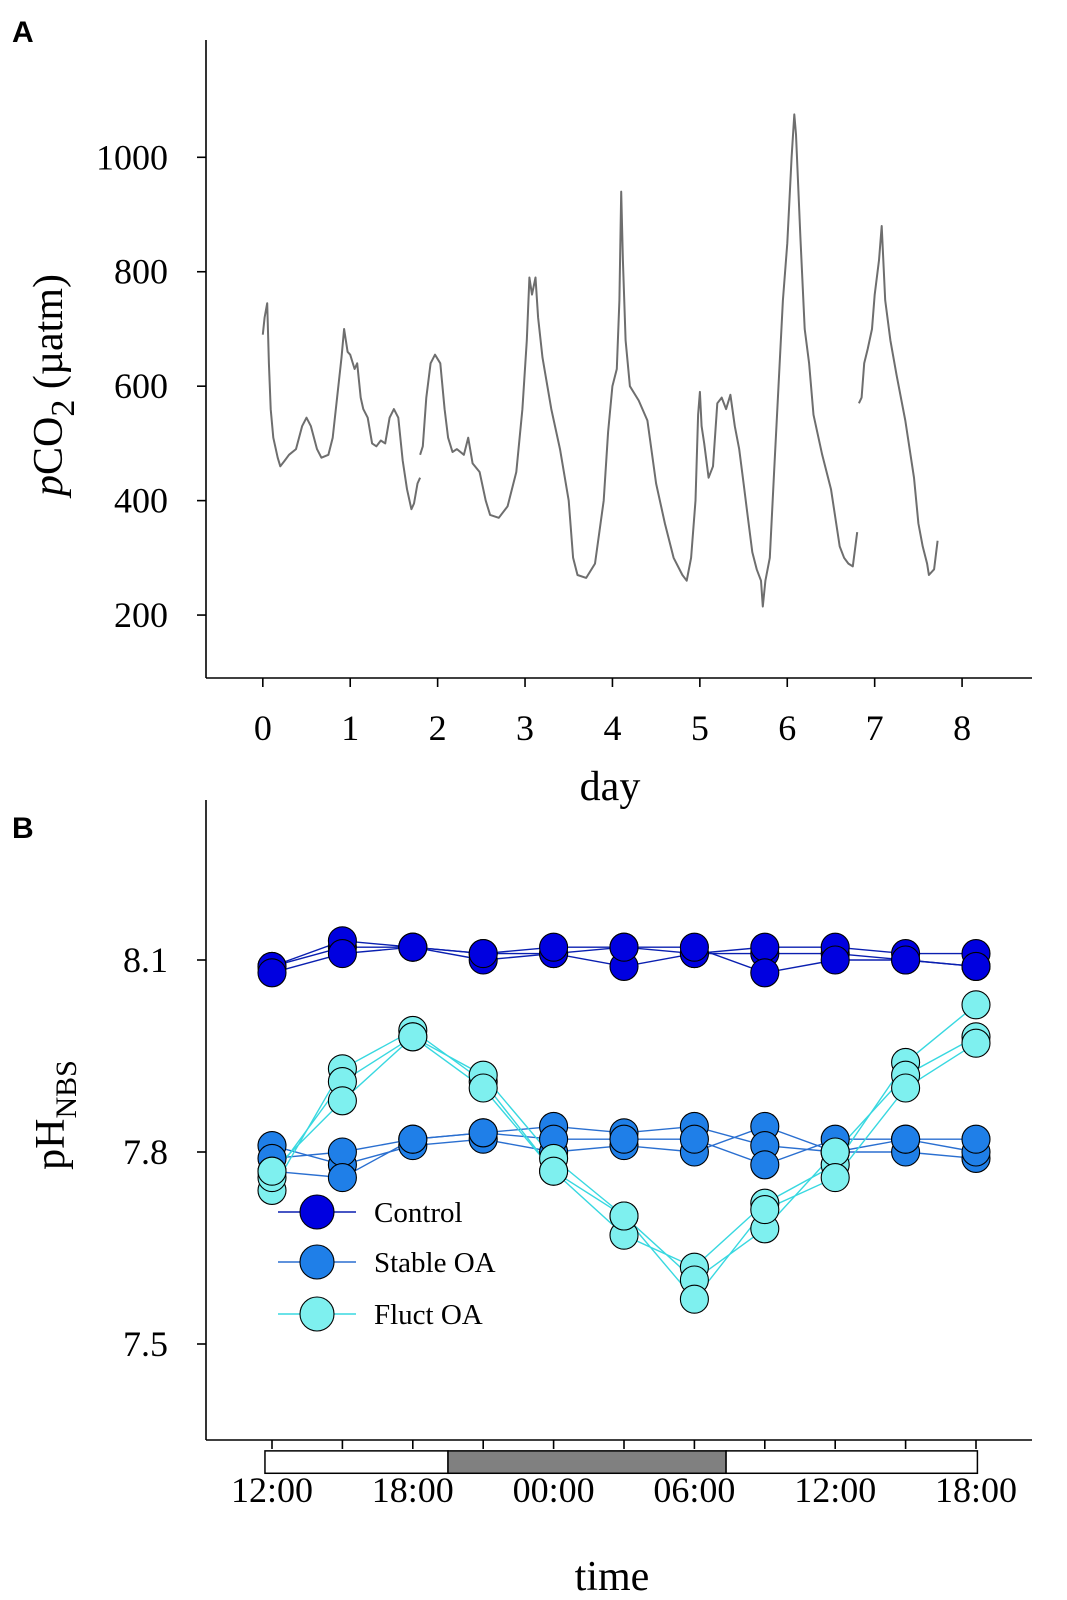 The height and width of the screenshot is (1600, 1067). I want to click on legend-label: Fluct OA, so click(428, 1315).